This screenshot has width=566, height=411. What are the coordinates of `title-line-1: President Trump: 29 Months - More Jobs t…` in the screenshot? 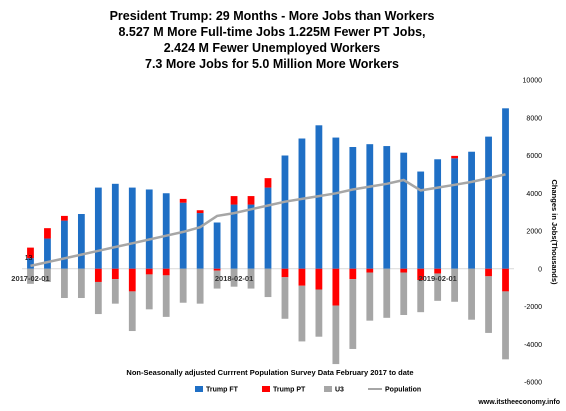 It's located at (272, 16).